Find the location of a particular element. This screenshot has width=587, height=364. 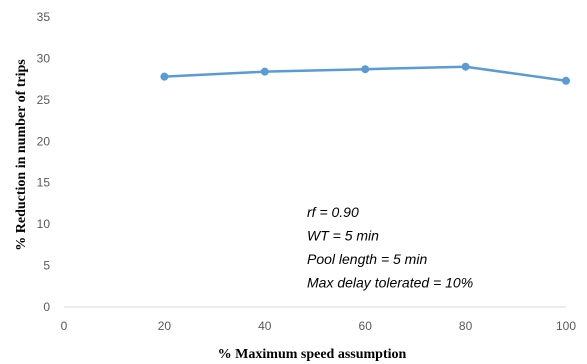

x-tick-label: 20 is located at coordinates (165, 326).